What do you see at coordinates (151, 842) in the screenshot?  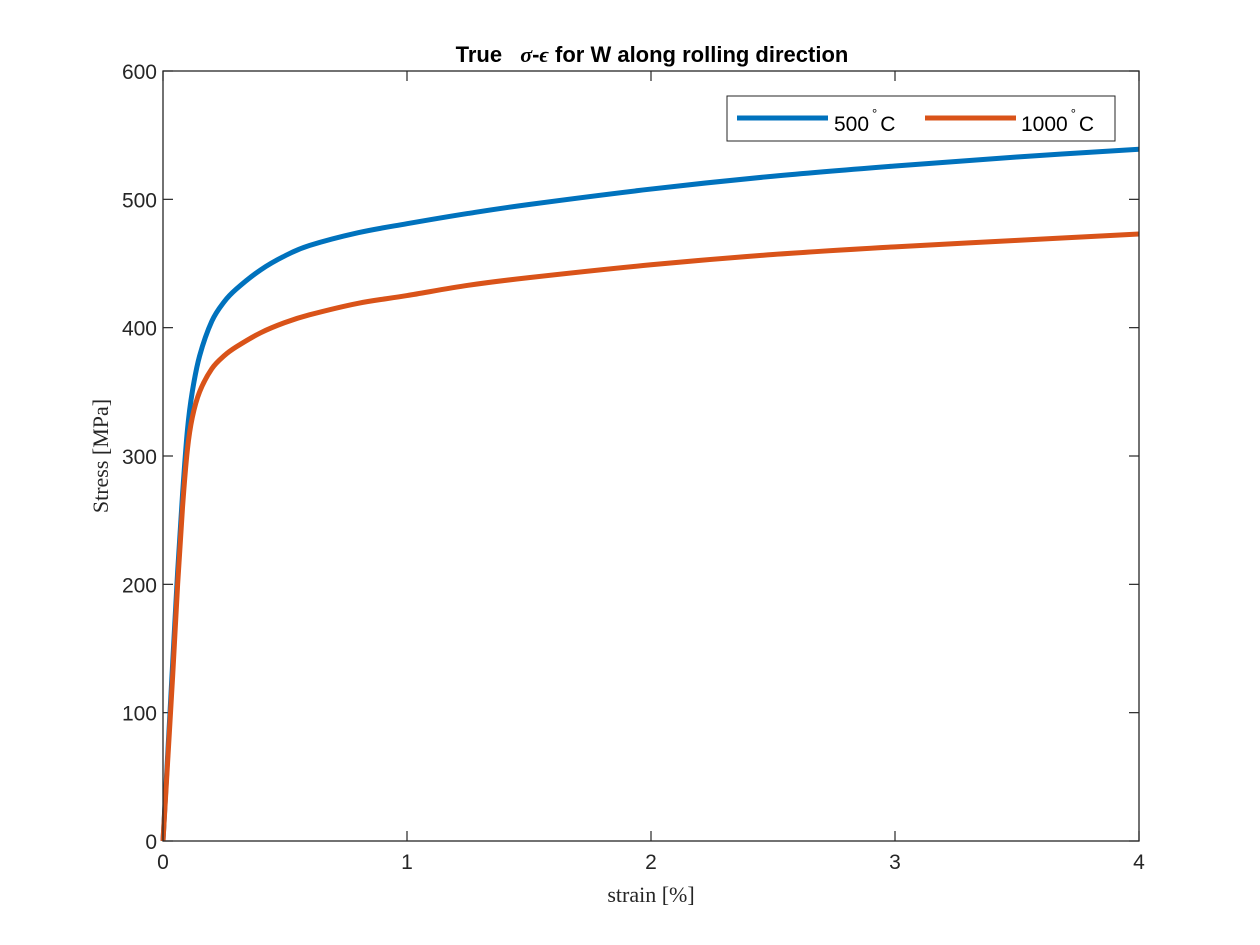 I see `y-tick-label: 0` at bounding box center [151, 842].